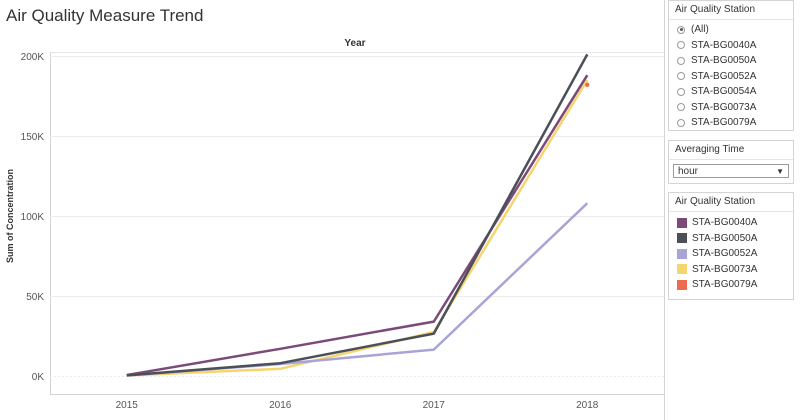  I want to click on station-filter-title: Air Quality Station, so click(731, 10).